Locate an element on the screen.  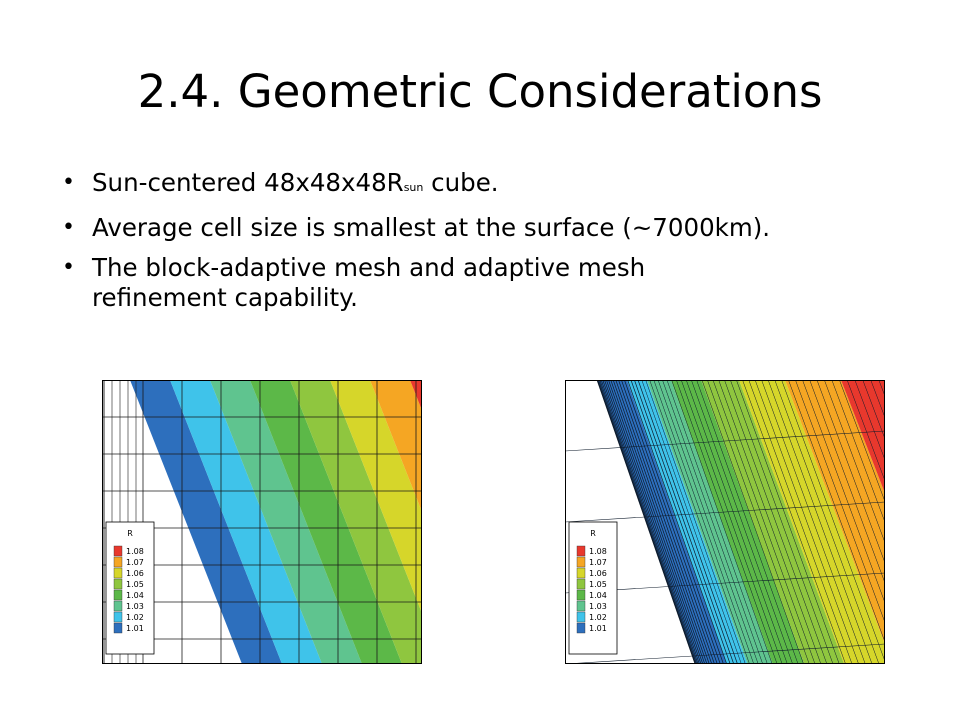
bullet-item-domain: • Sun-centered 48x48x48Rsun cube. is located at coordinates (482, 185).